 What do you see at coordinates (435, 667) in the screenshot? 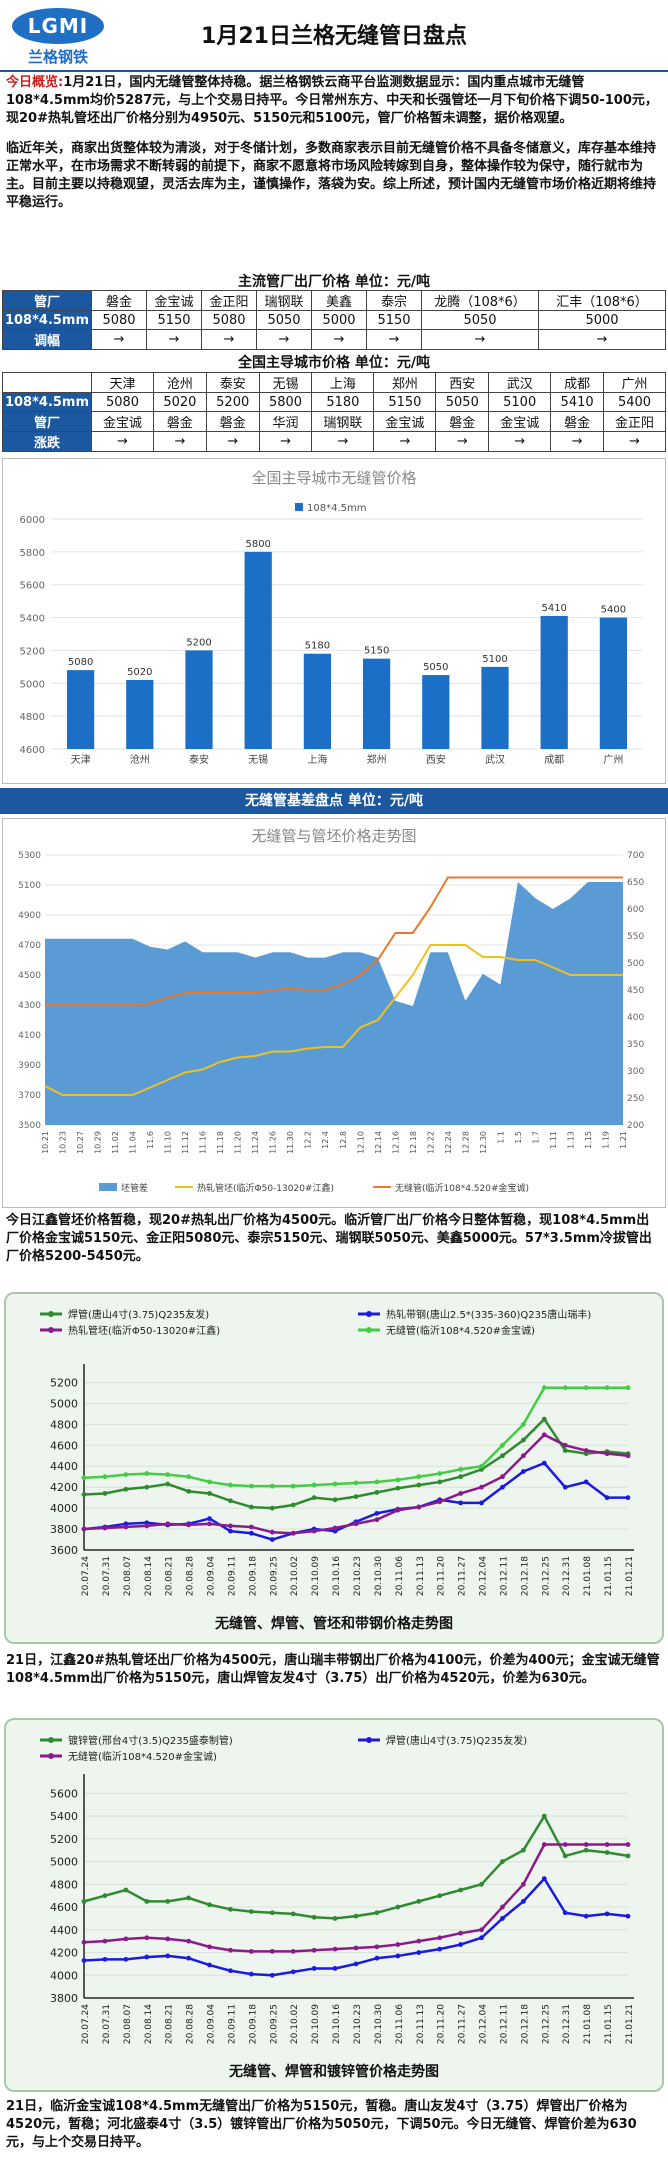
I see `bar-value-label: 5050` at bounding box center [435, 667].